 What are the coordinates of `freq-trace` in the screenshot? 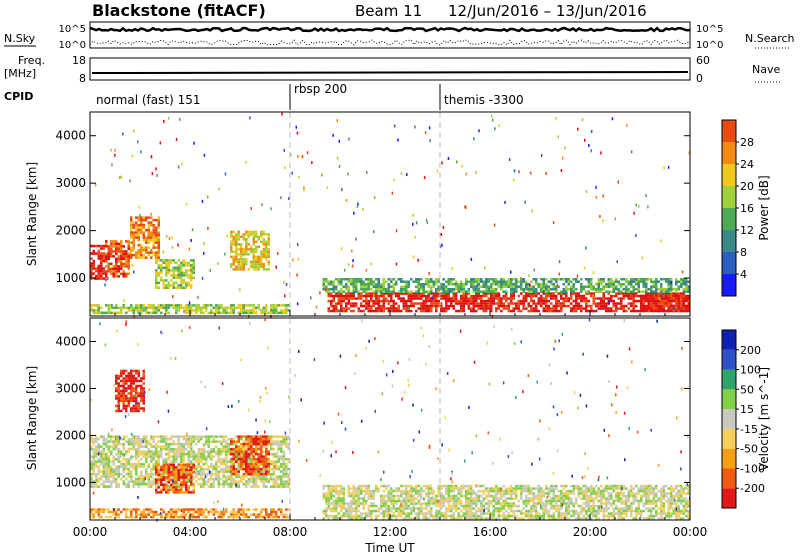 It's located at (390, 72).